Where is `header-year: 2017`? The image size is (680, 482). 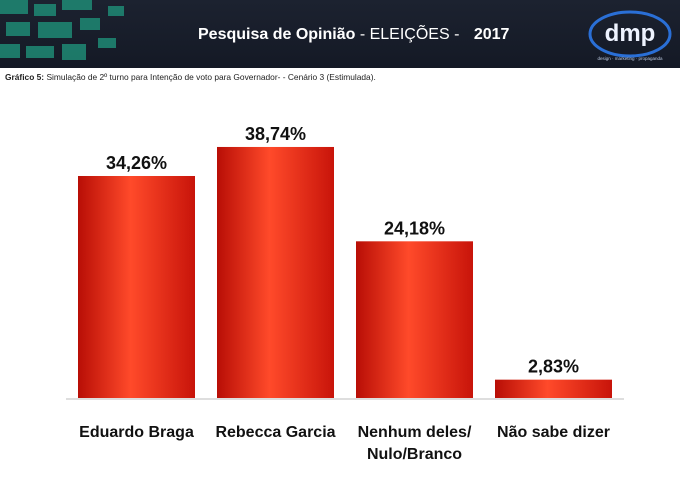
header-year: 2017 is located at coordinates (491, 34).